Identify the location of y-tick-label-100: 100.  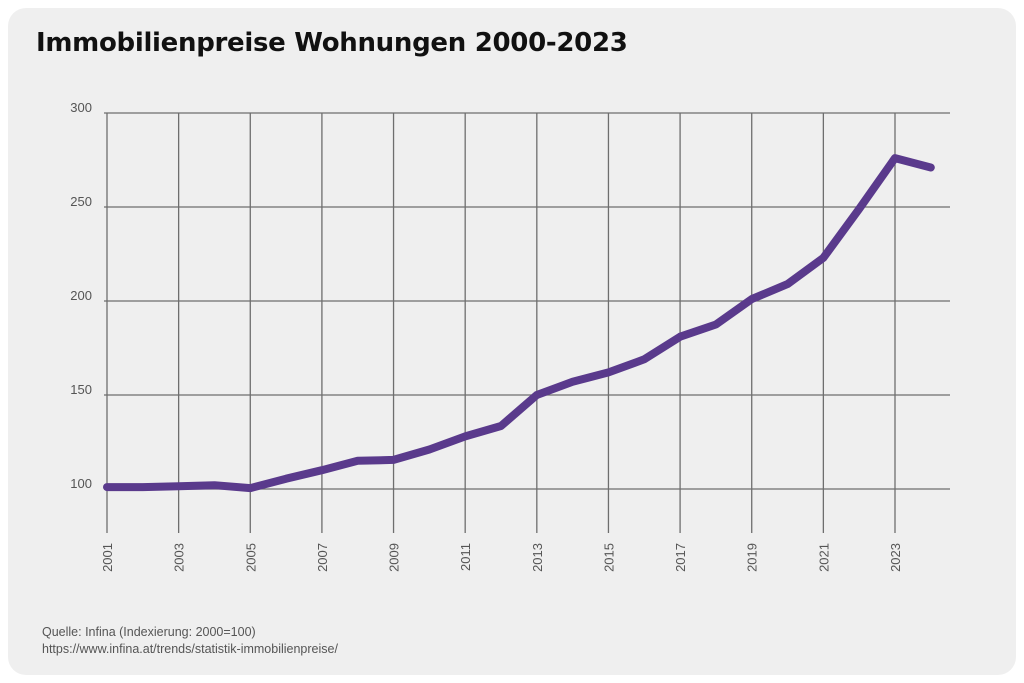
(81, 483).